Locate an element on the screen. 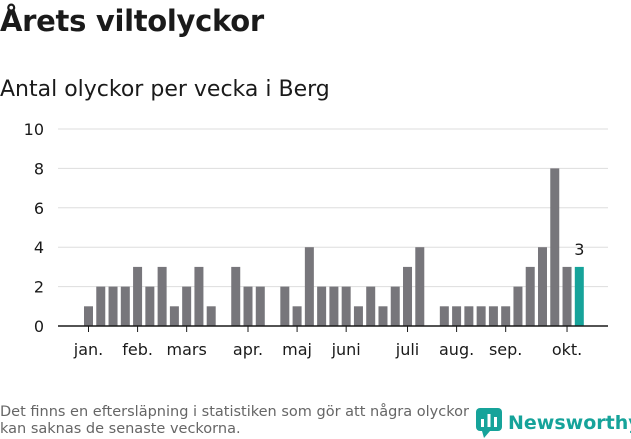 The height and width of the screenshot is (439, 631). x-tick-label: jan. is located at coordinates (88, 349).